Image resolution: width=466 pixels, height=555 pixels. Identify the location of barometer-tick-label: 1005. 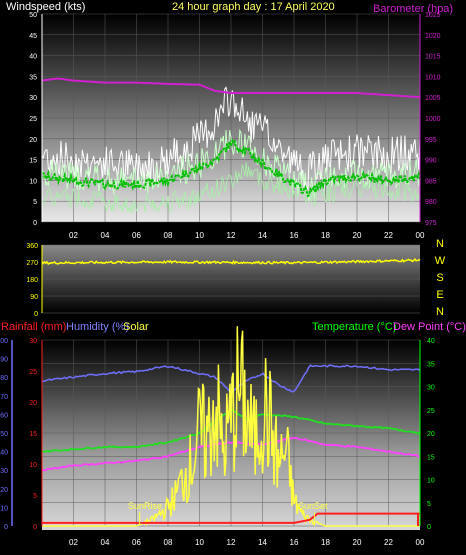
(433, 98).